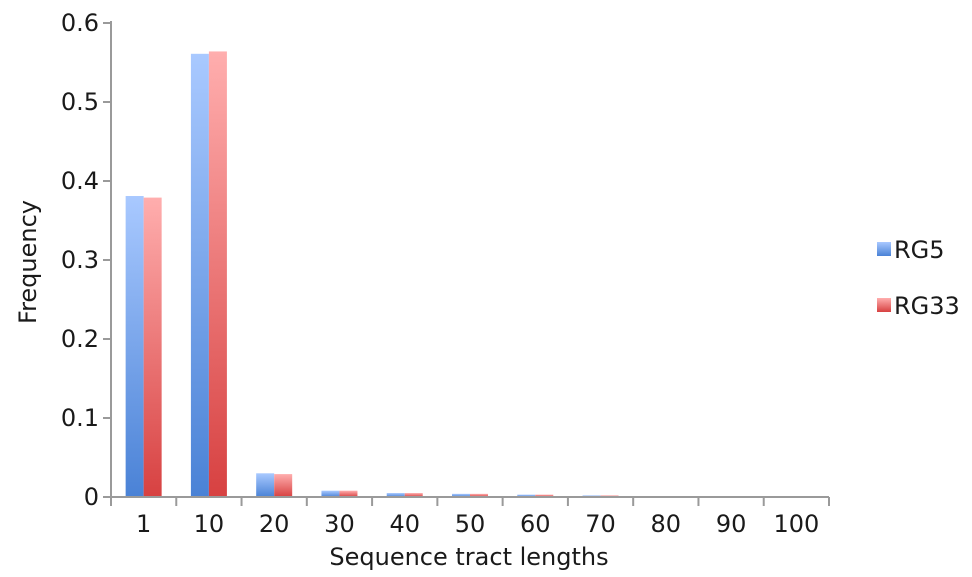 The width and height of the screenshot is (972, 577). What do you see at coordinates (796, 524) in the screenshot?
I see `x-tick-label: 100` at bounding box center [796, 524].